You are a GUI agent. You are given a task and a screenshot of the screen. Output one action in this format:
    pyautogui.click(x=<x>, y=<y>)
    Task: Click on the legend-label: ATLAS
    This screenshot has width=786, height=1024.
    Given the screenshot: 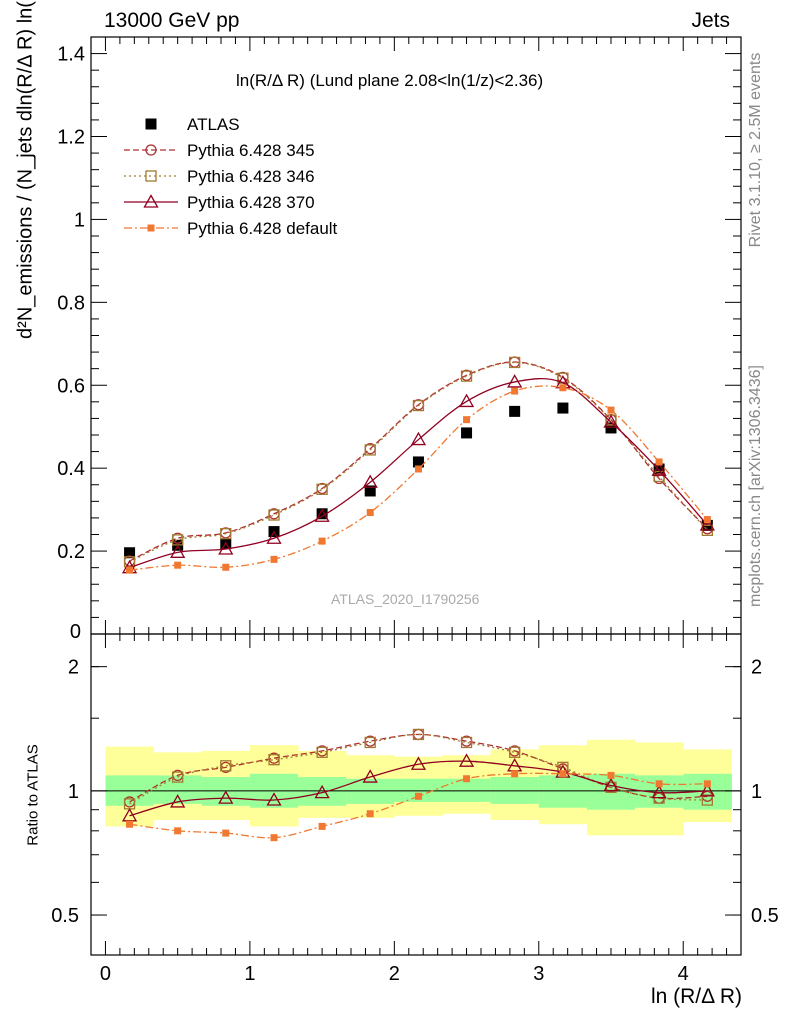 What is the action you would take?
    pyautogui.click(x=213, y=124)
    